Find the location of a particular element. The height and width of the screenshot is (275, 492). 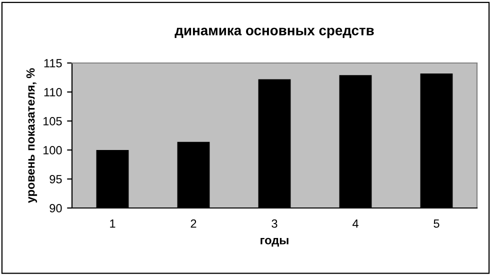

y-tick-label: 115 is located at coordinates (53, 63).